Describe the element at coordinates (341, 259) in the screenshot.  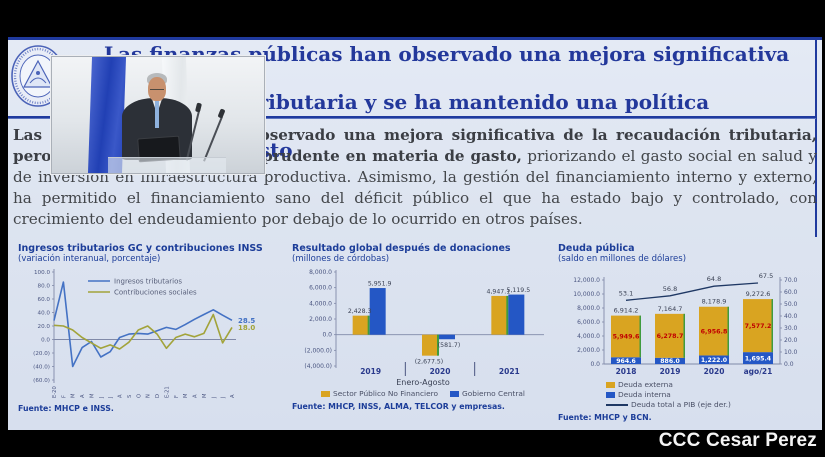
I see `chart2-subtitle: (millones de córdobas)` at that location.